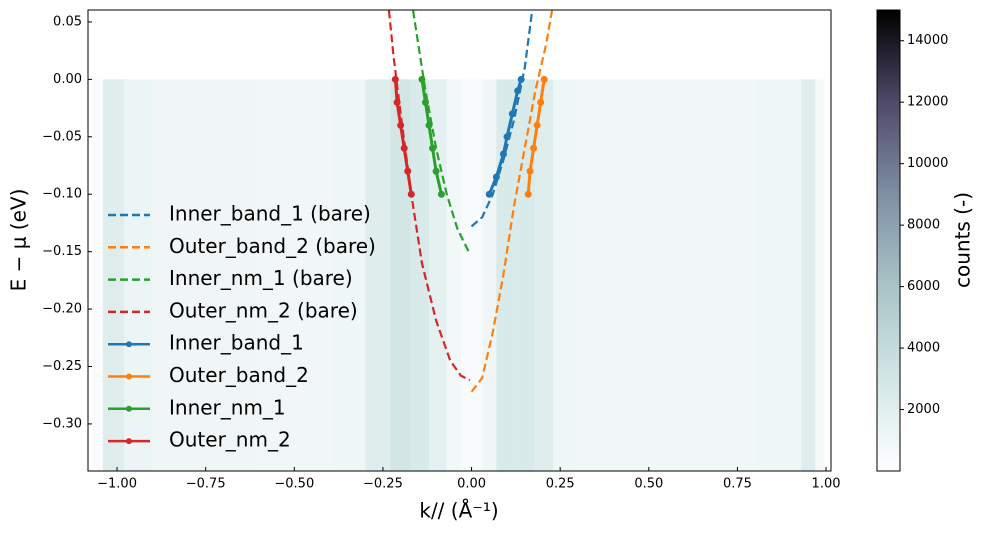 The image size is (984, 535). What do you see at coordinates (923, 348) in the screenshot?
I see `colorbar-tick-label: 4000` at bounding box center [923, 348].